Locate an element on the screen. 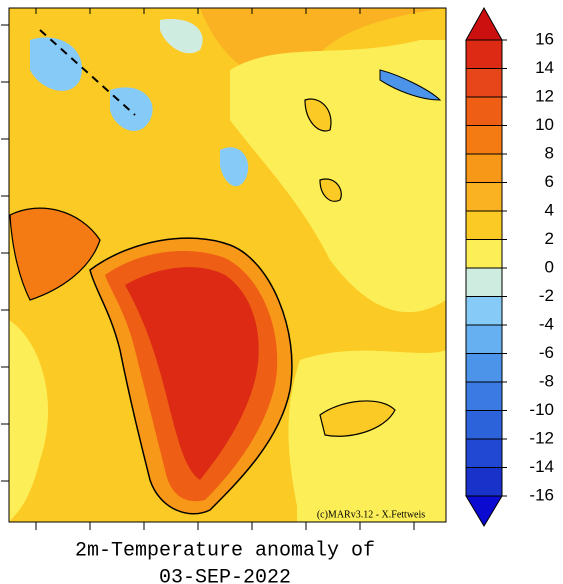 Image resolution: width=563 pixels, height=584 pixels. colorbar: 16 14 12 10 8 6 4 2 0 -2 -4 -6 -8 -10 -12 -14 -16 is located at coordinates (509, 266).